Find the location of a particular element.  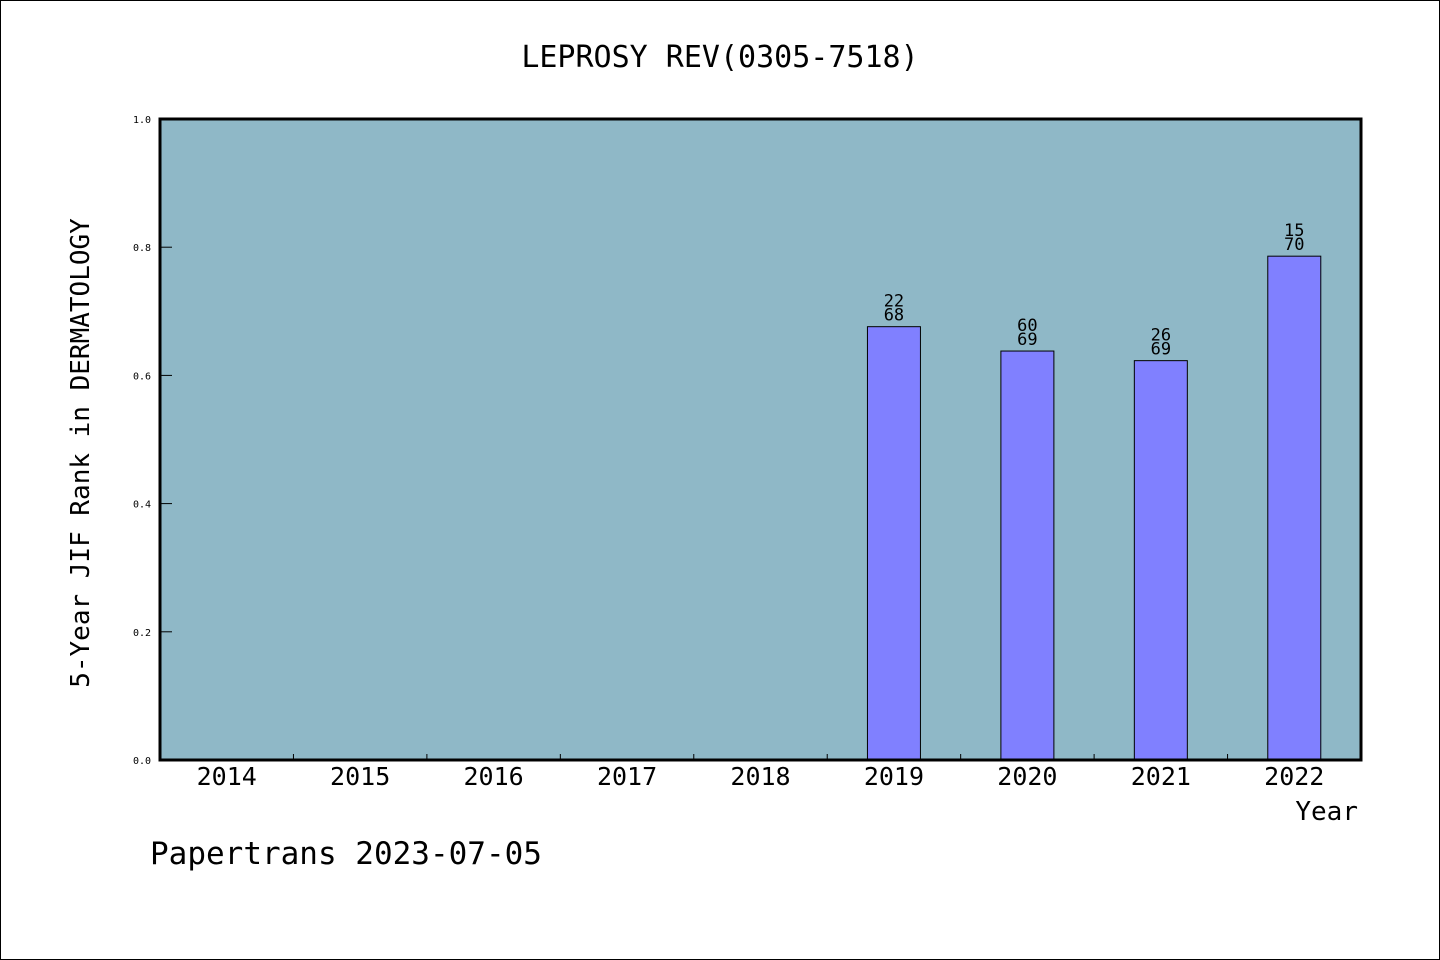

y-tick-label: 0.0 is located at coordinates (142, 761).